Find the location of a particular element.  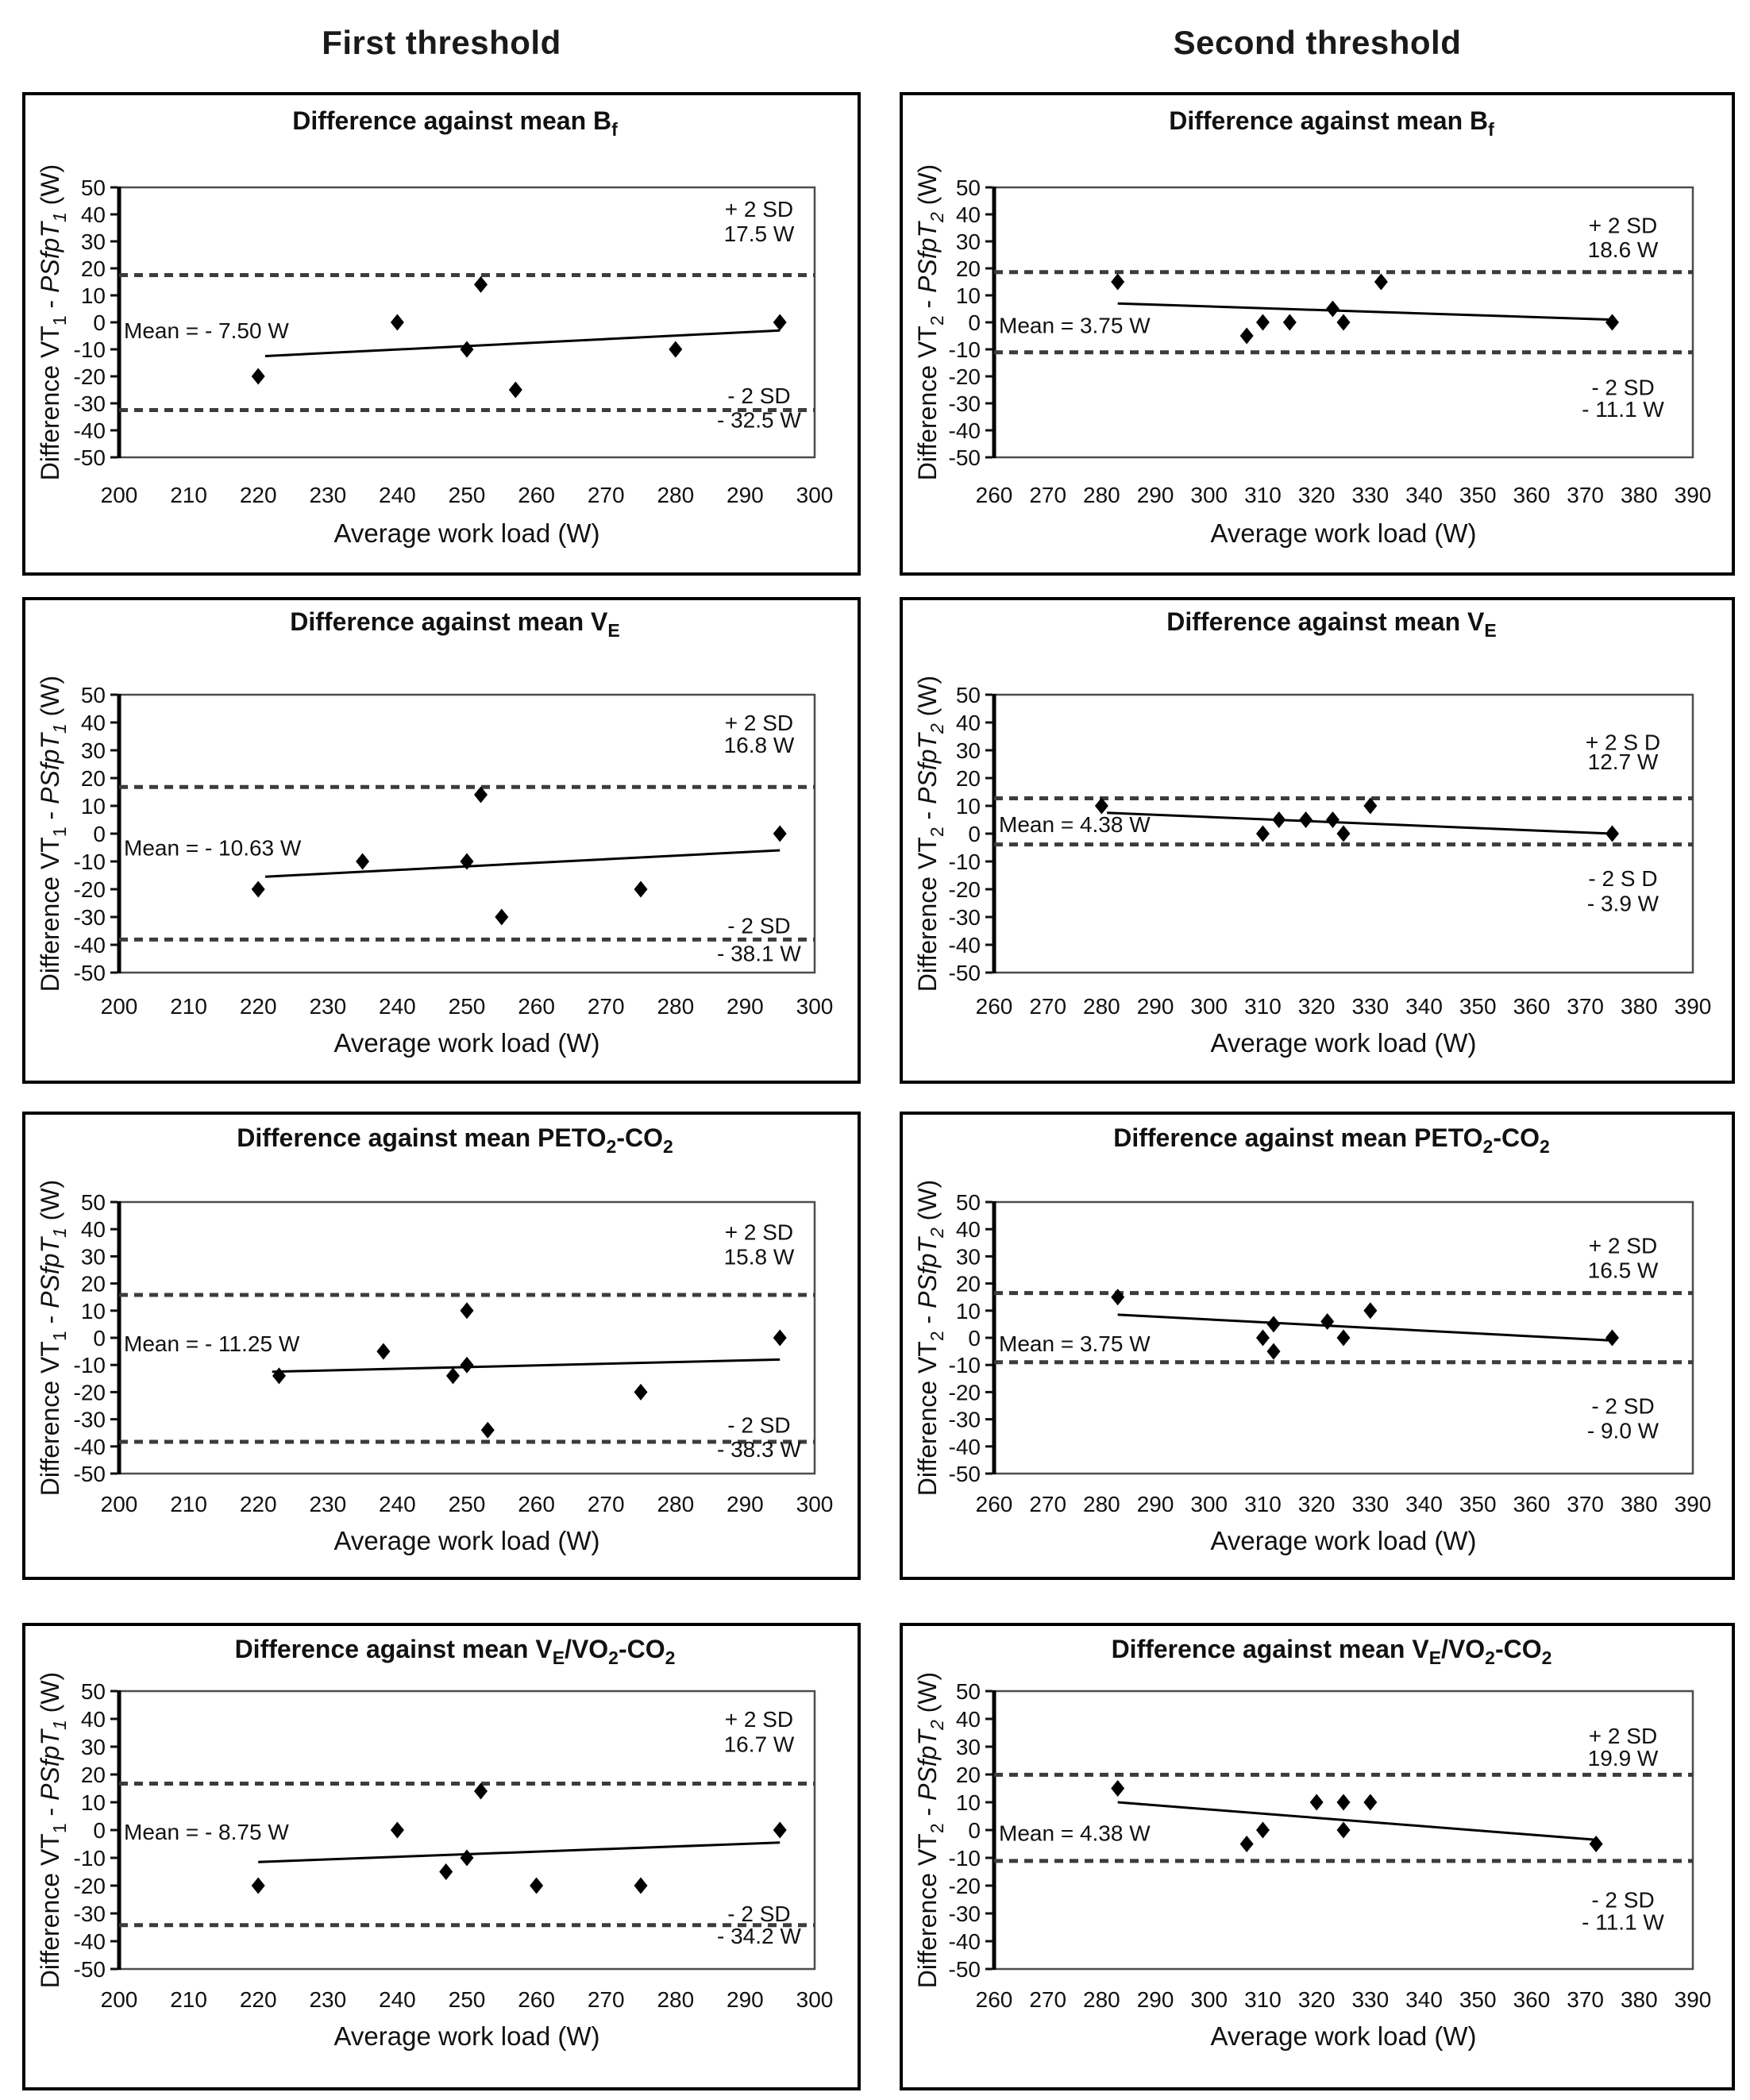

chart-title: Difference against mean PETO2-CO2 is located at coordinates (1331, 1140).